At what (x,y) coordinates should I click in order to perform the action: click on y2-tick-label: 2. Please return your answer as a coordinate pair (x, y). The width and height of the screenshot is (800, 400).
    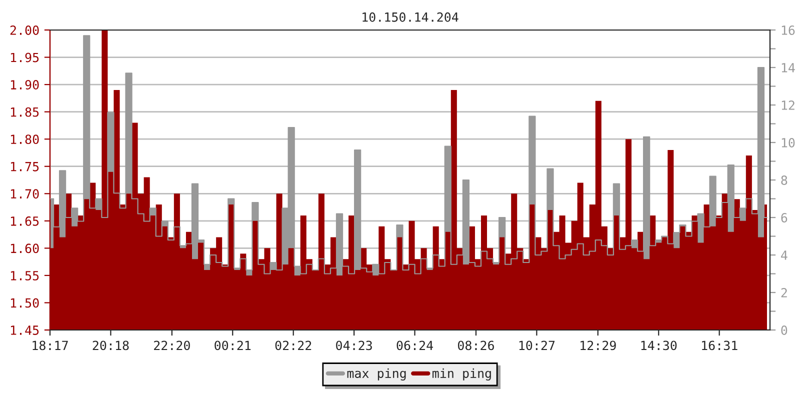
    Looking at the image, I should click on (784, 293).